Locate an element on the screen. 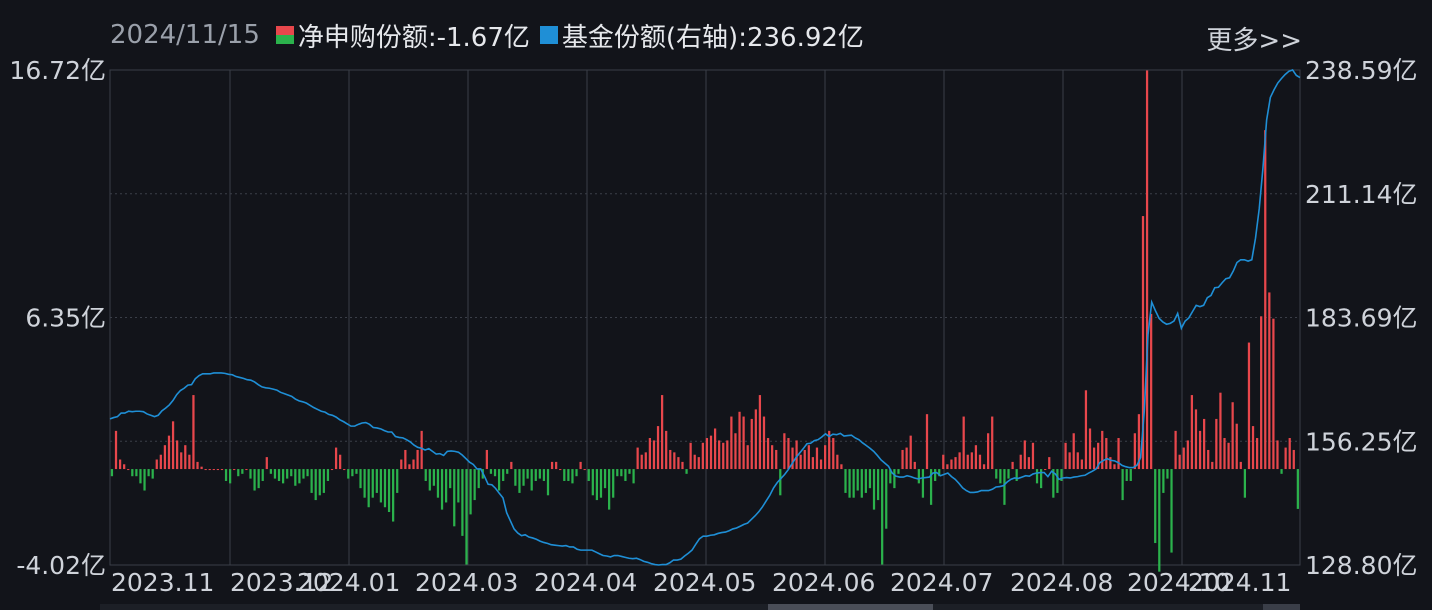  legend-date: 2024/11/15 is located at coordinates (185, 35).